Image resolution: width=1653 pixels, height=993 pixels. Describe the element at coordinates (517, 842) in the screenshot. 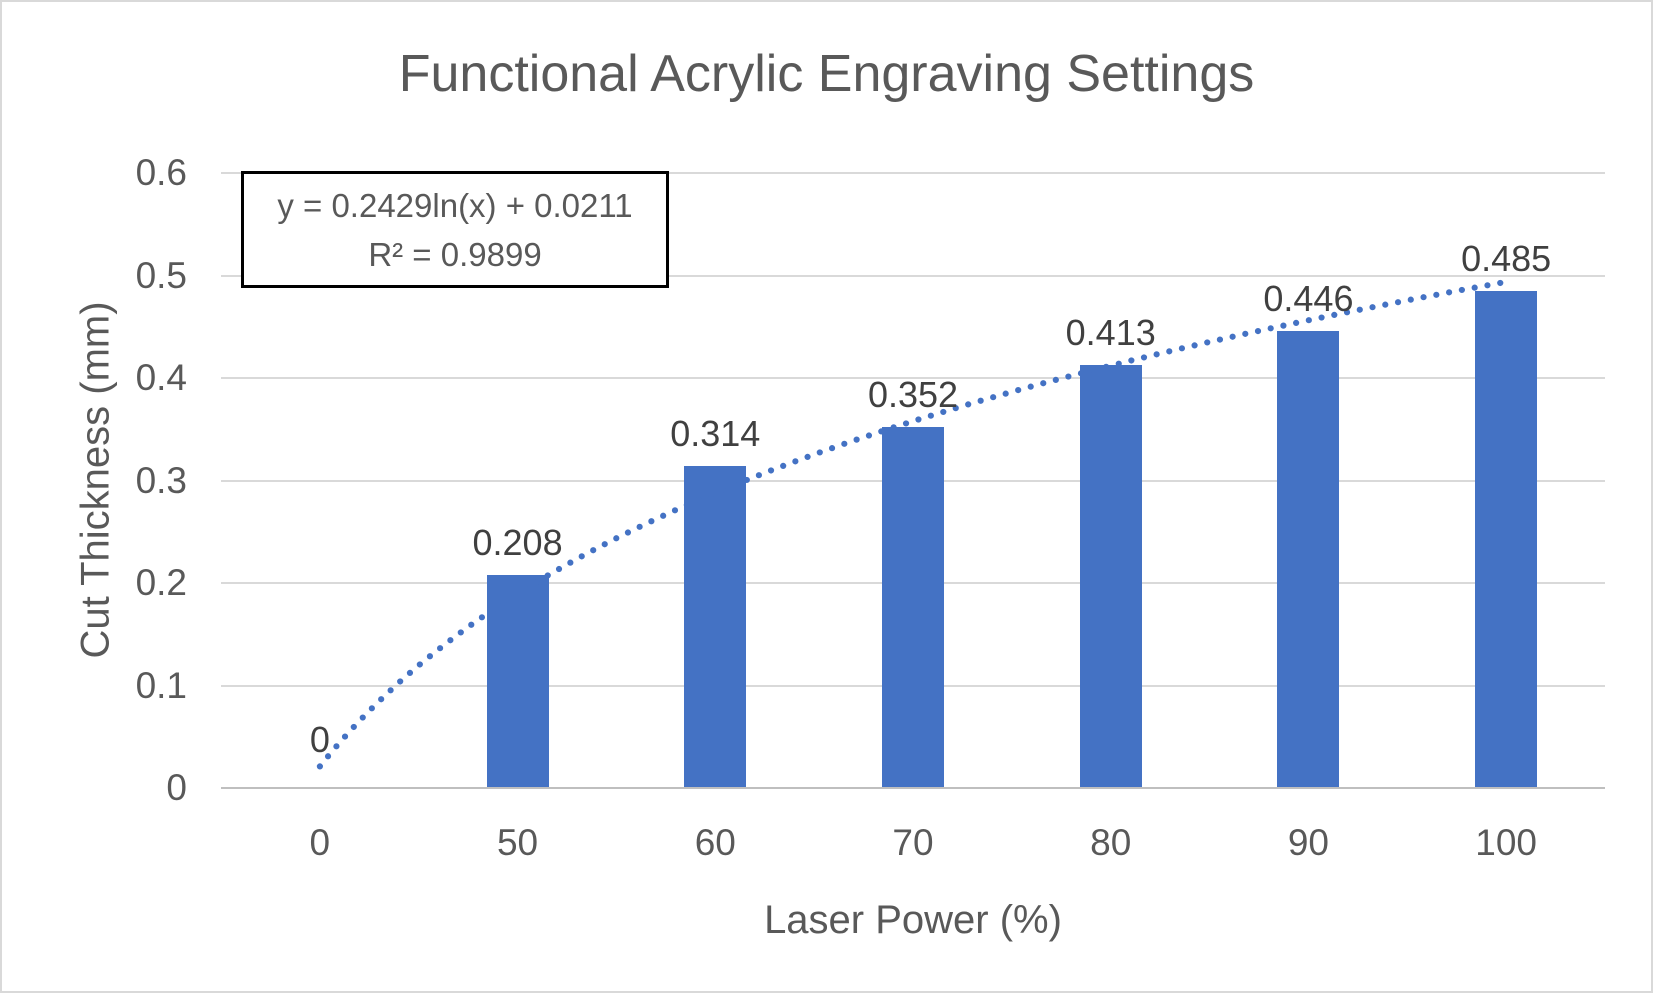

I see `x-tick-label: 50` at that location.